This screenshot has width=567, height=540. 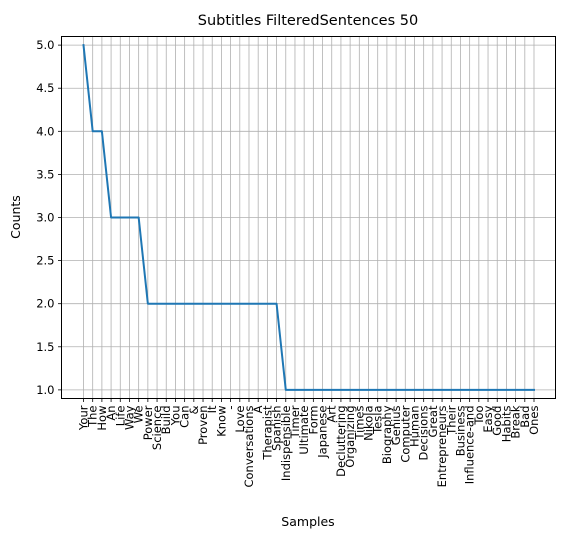 What do you see at coordinates (45, 131) in the screenshot?
I see `y-tick-label: 4.0` at bounding box center [45, 131].